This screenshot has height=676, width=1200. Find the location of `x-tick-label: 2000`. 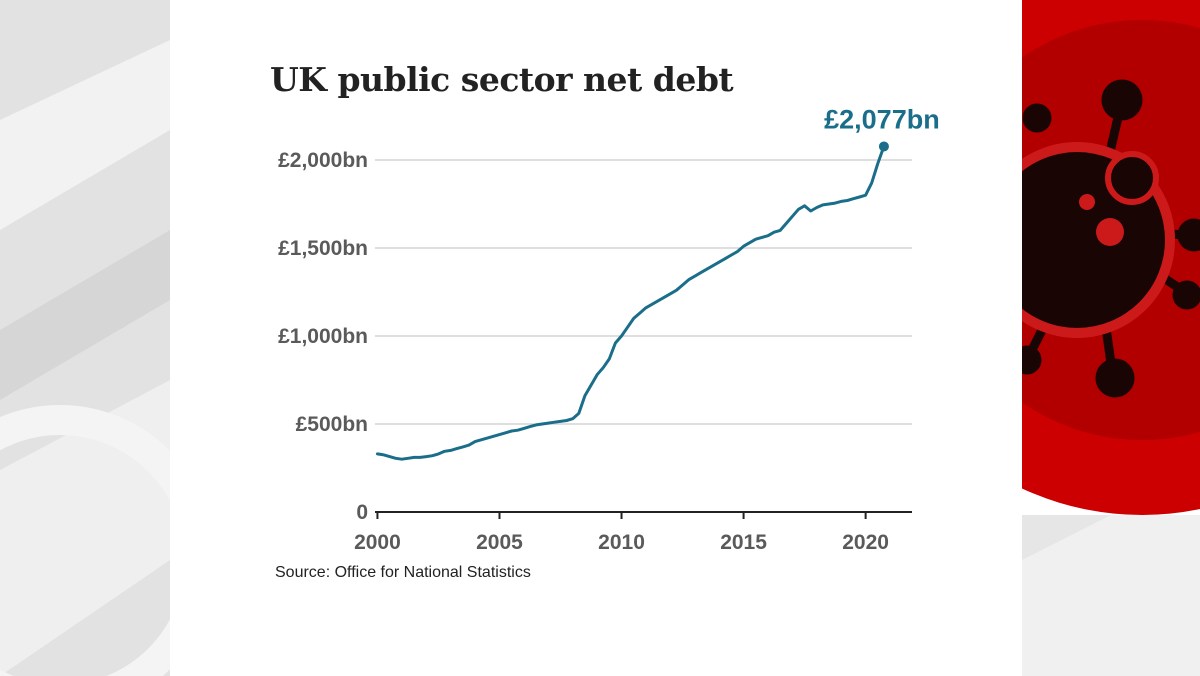

x-tick-label: 2000 is located at coordinates (377, 542).